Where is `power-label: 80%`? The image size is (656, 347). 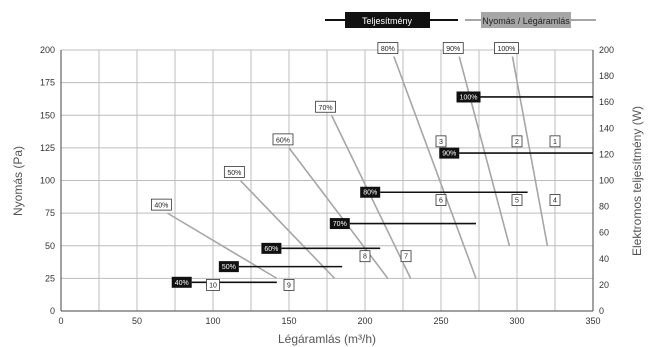 power-label: 80% is located at coordinates (370, 193).